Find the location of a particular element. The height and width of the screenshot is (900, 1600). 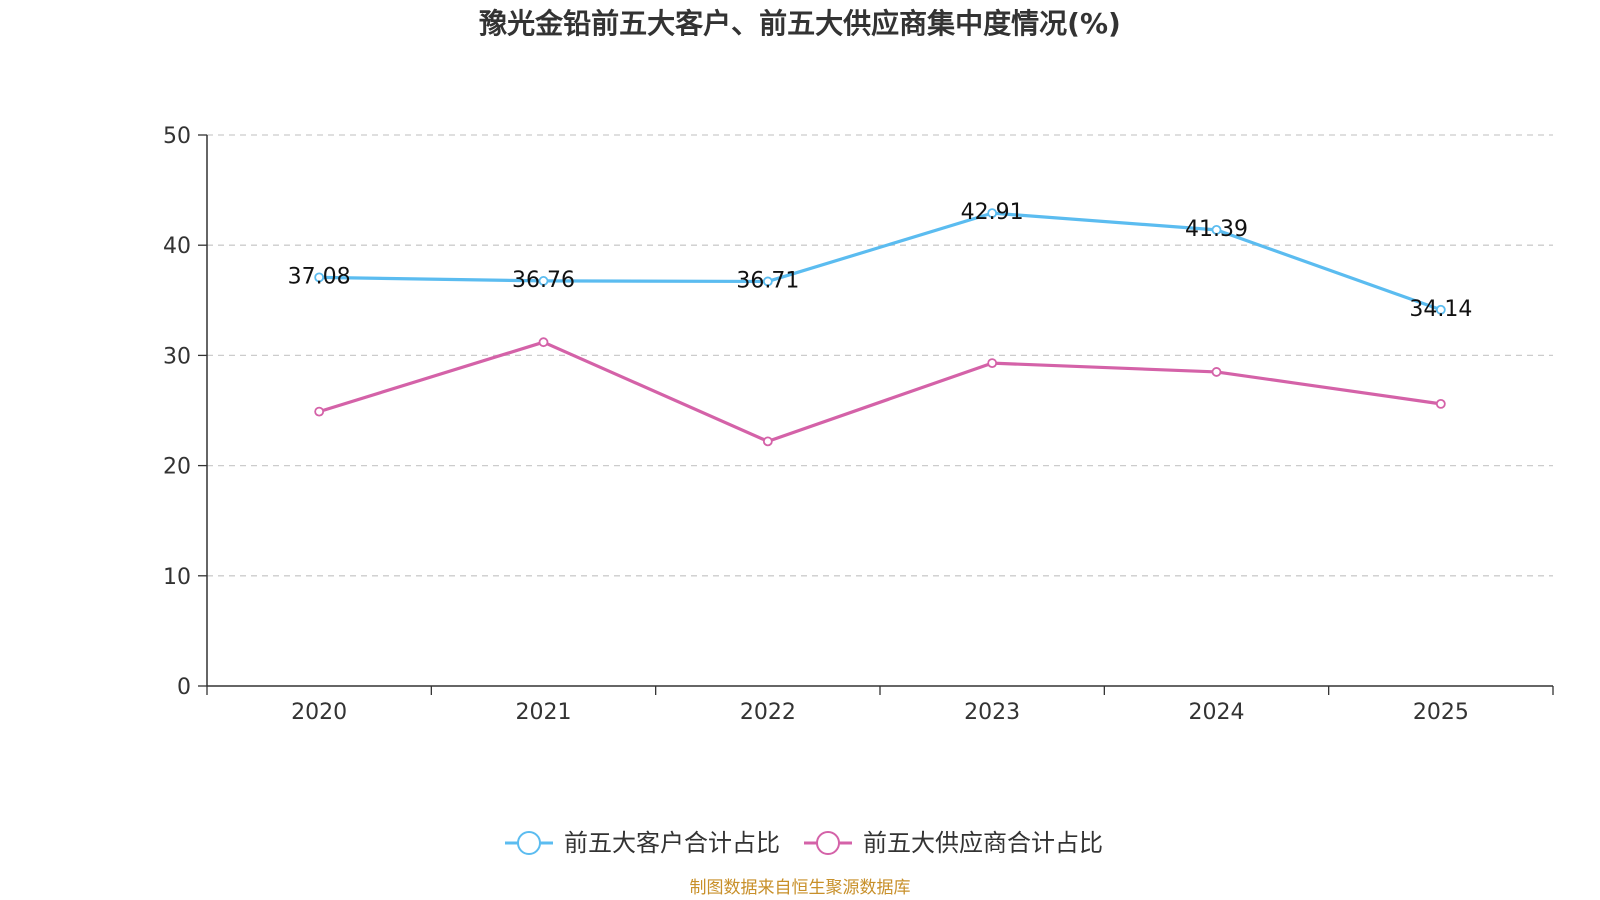

x-tick-label: 2020 is located at coordinates (319, 712).